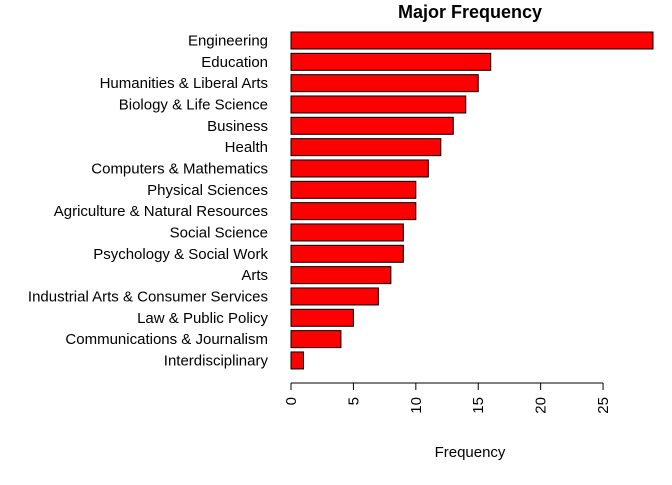 The image size is (672, 485). I want to click on x-tick-label: 10, so click(416, 405).